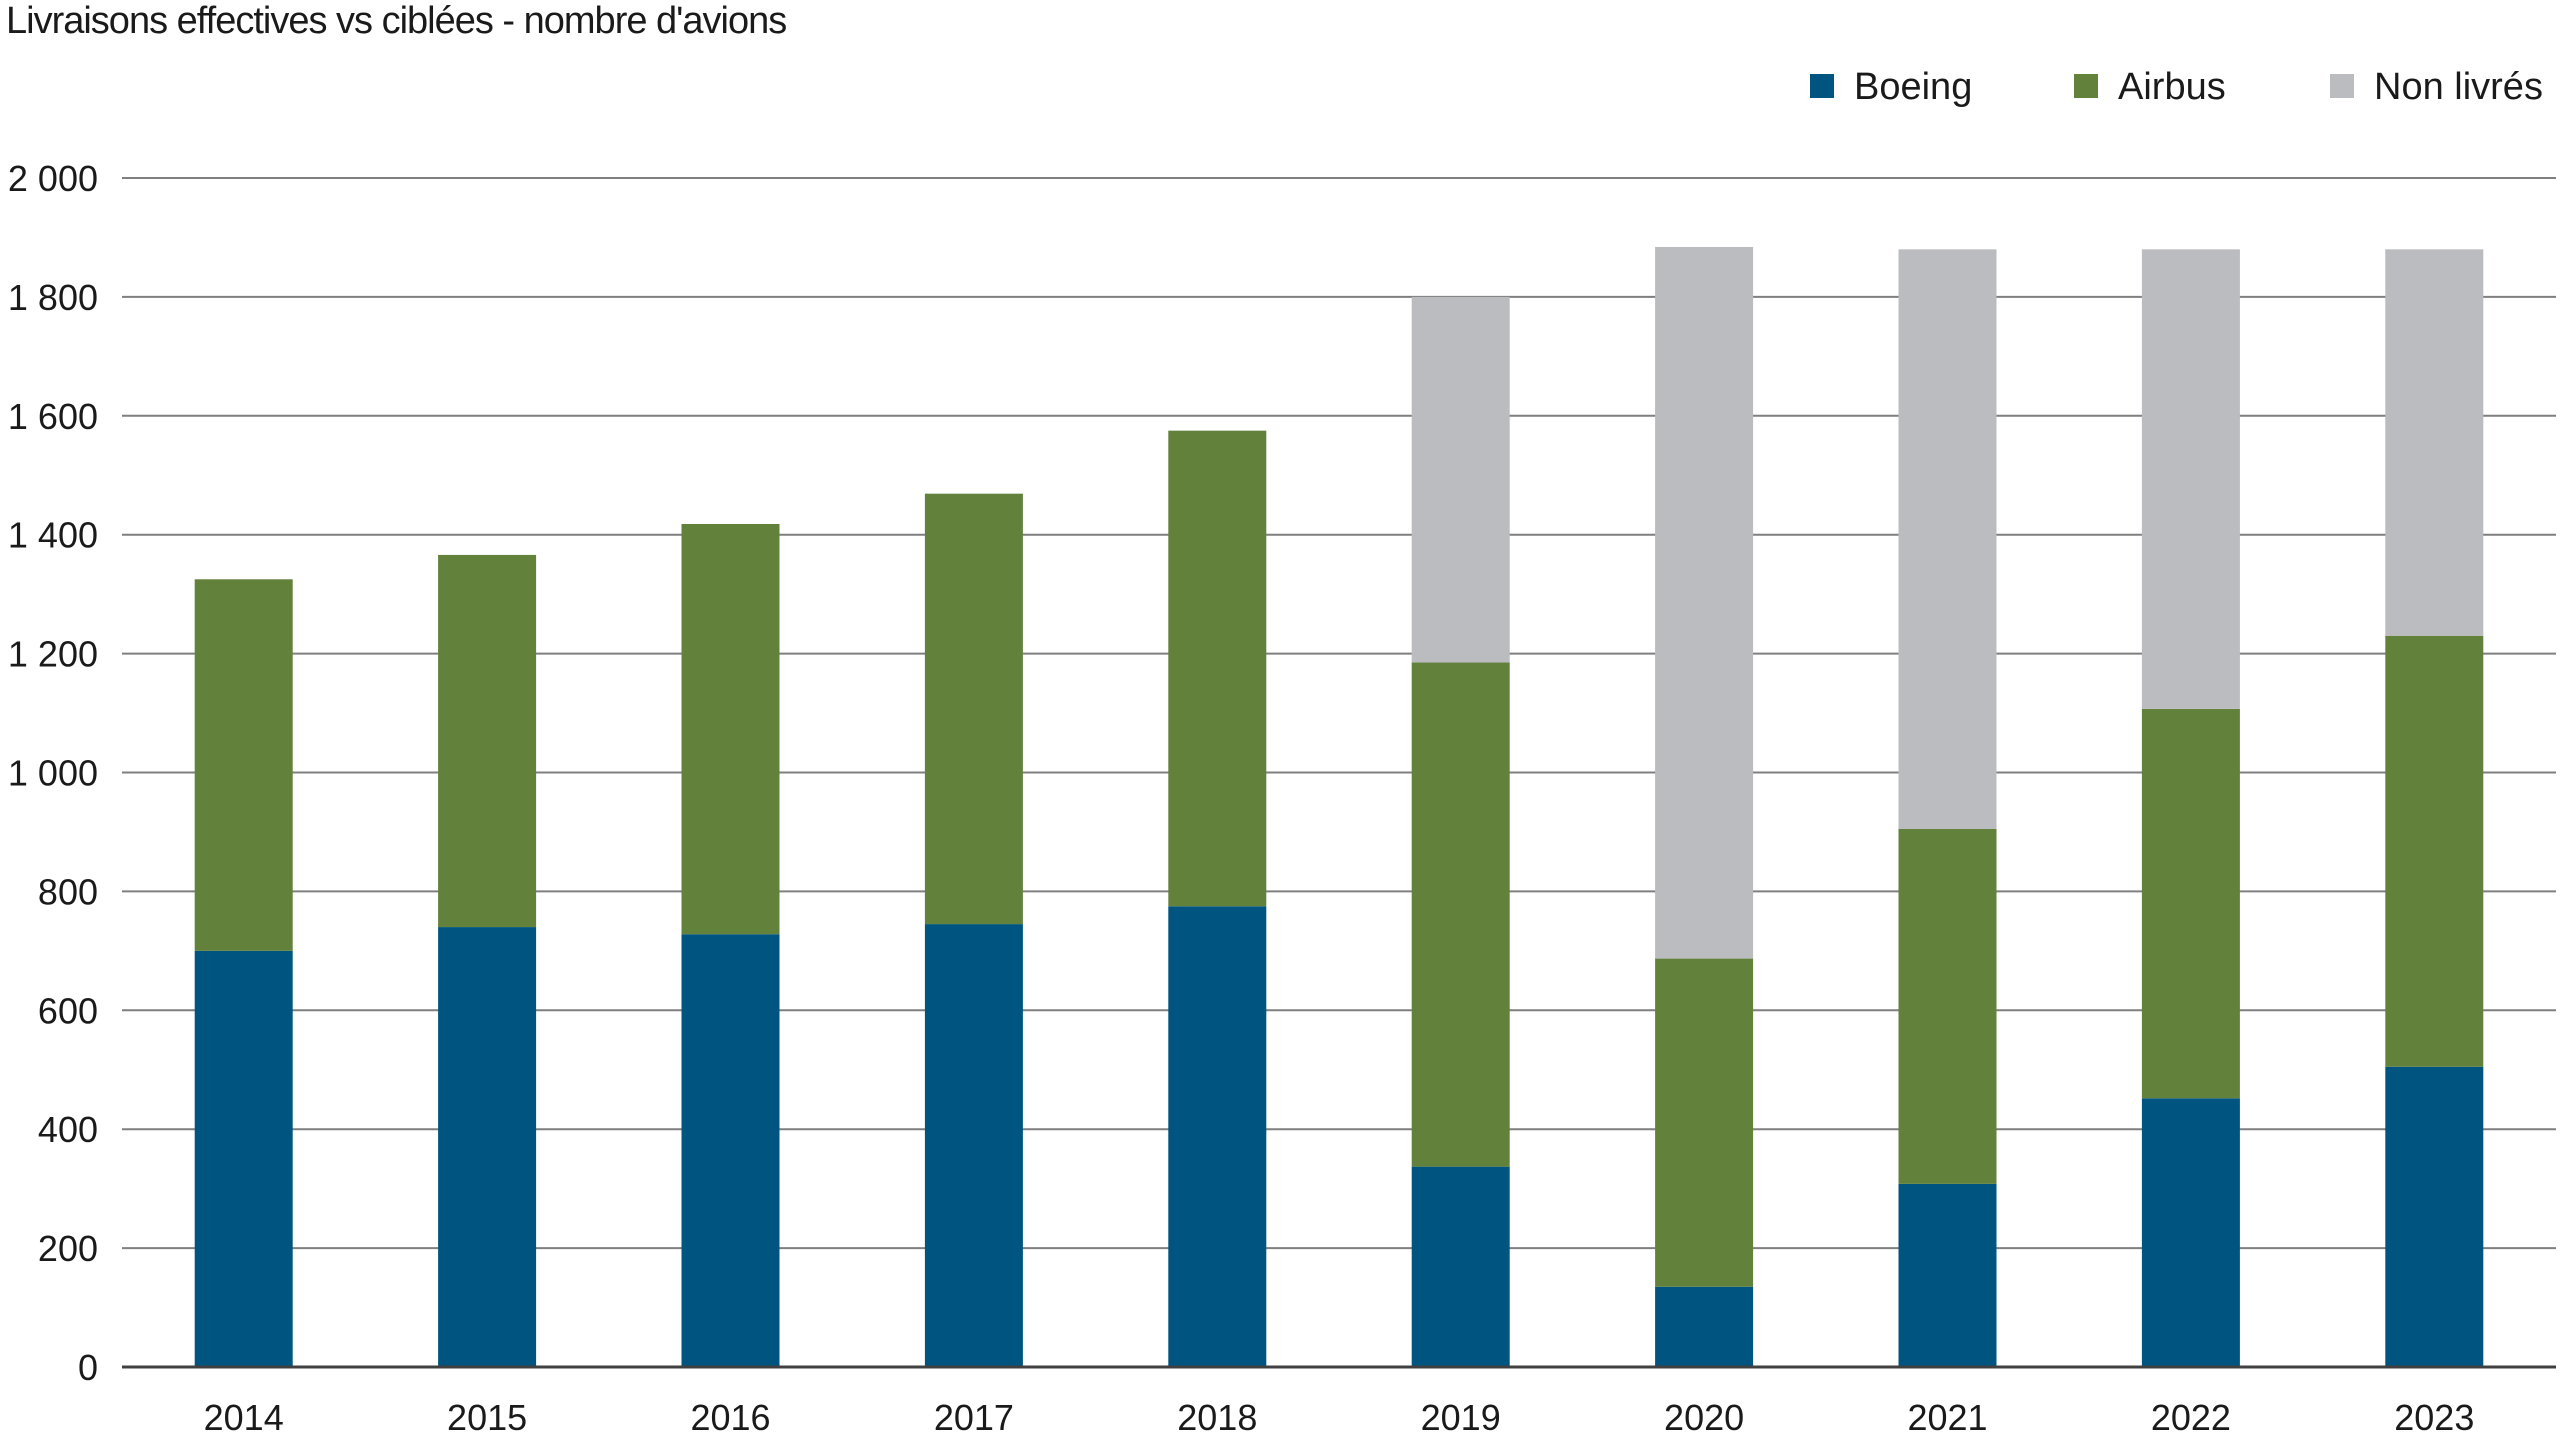 The height and width of the screenshot is (1440, 2560). What do you see at coordinates (68, 891) in the screenshot?
I see `y-tick-label: 800` at bounding box center [68, 891].